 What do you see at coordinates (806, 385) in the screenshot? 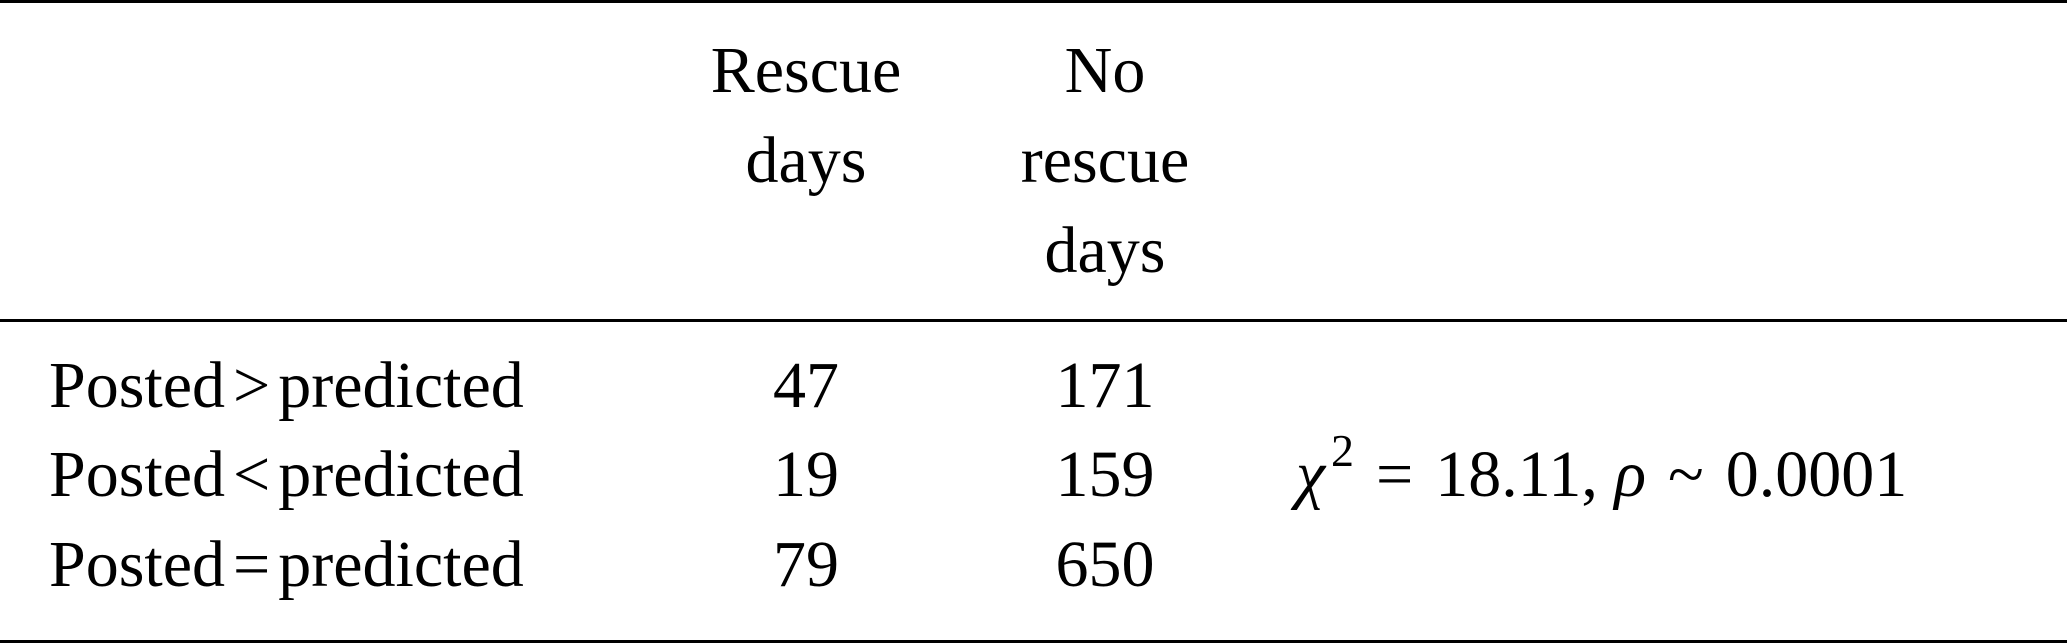
I see `cell-rescue-days: 47` at bounding box center [806, 385].